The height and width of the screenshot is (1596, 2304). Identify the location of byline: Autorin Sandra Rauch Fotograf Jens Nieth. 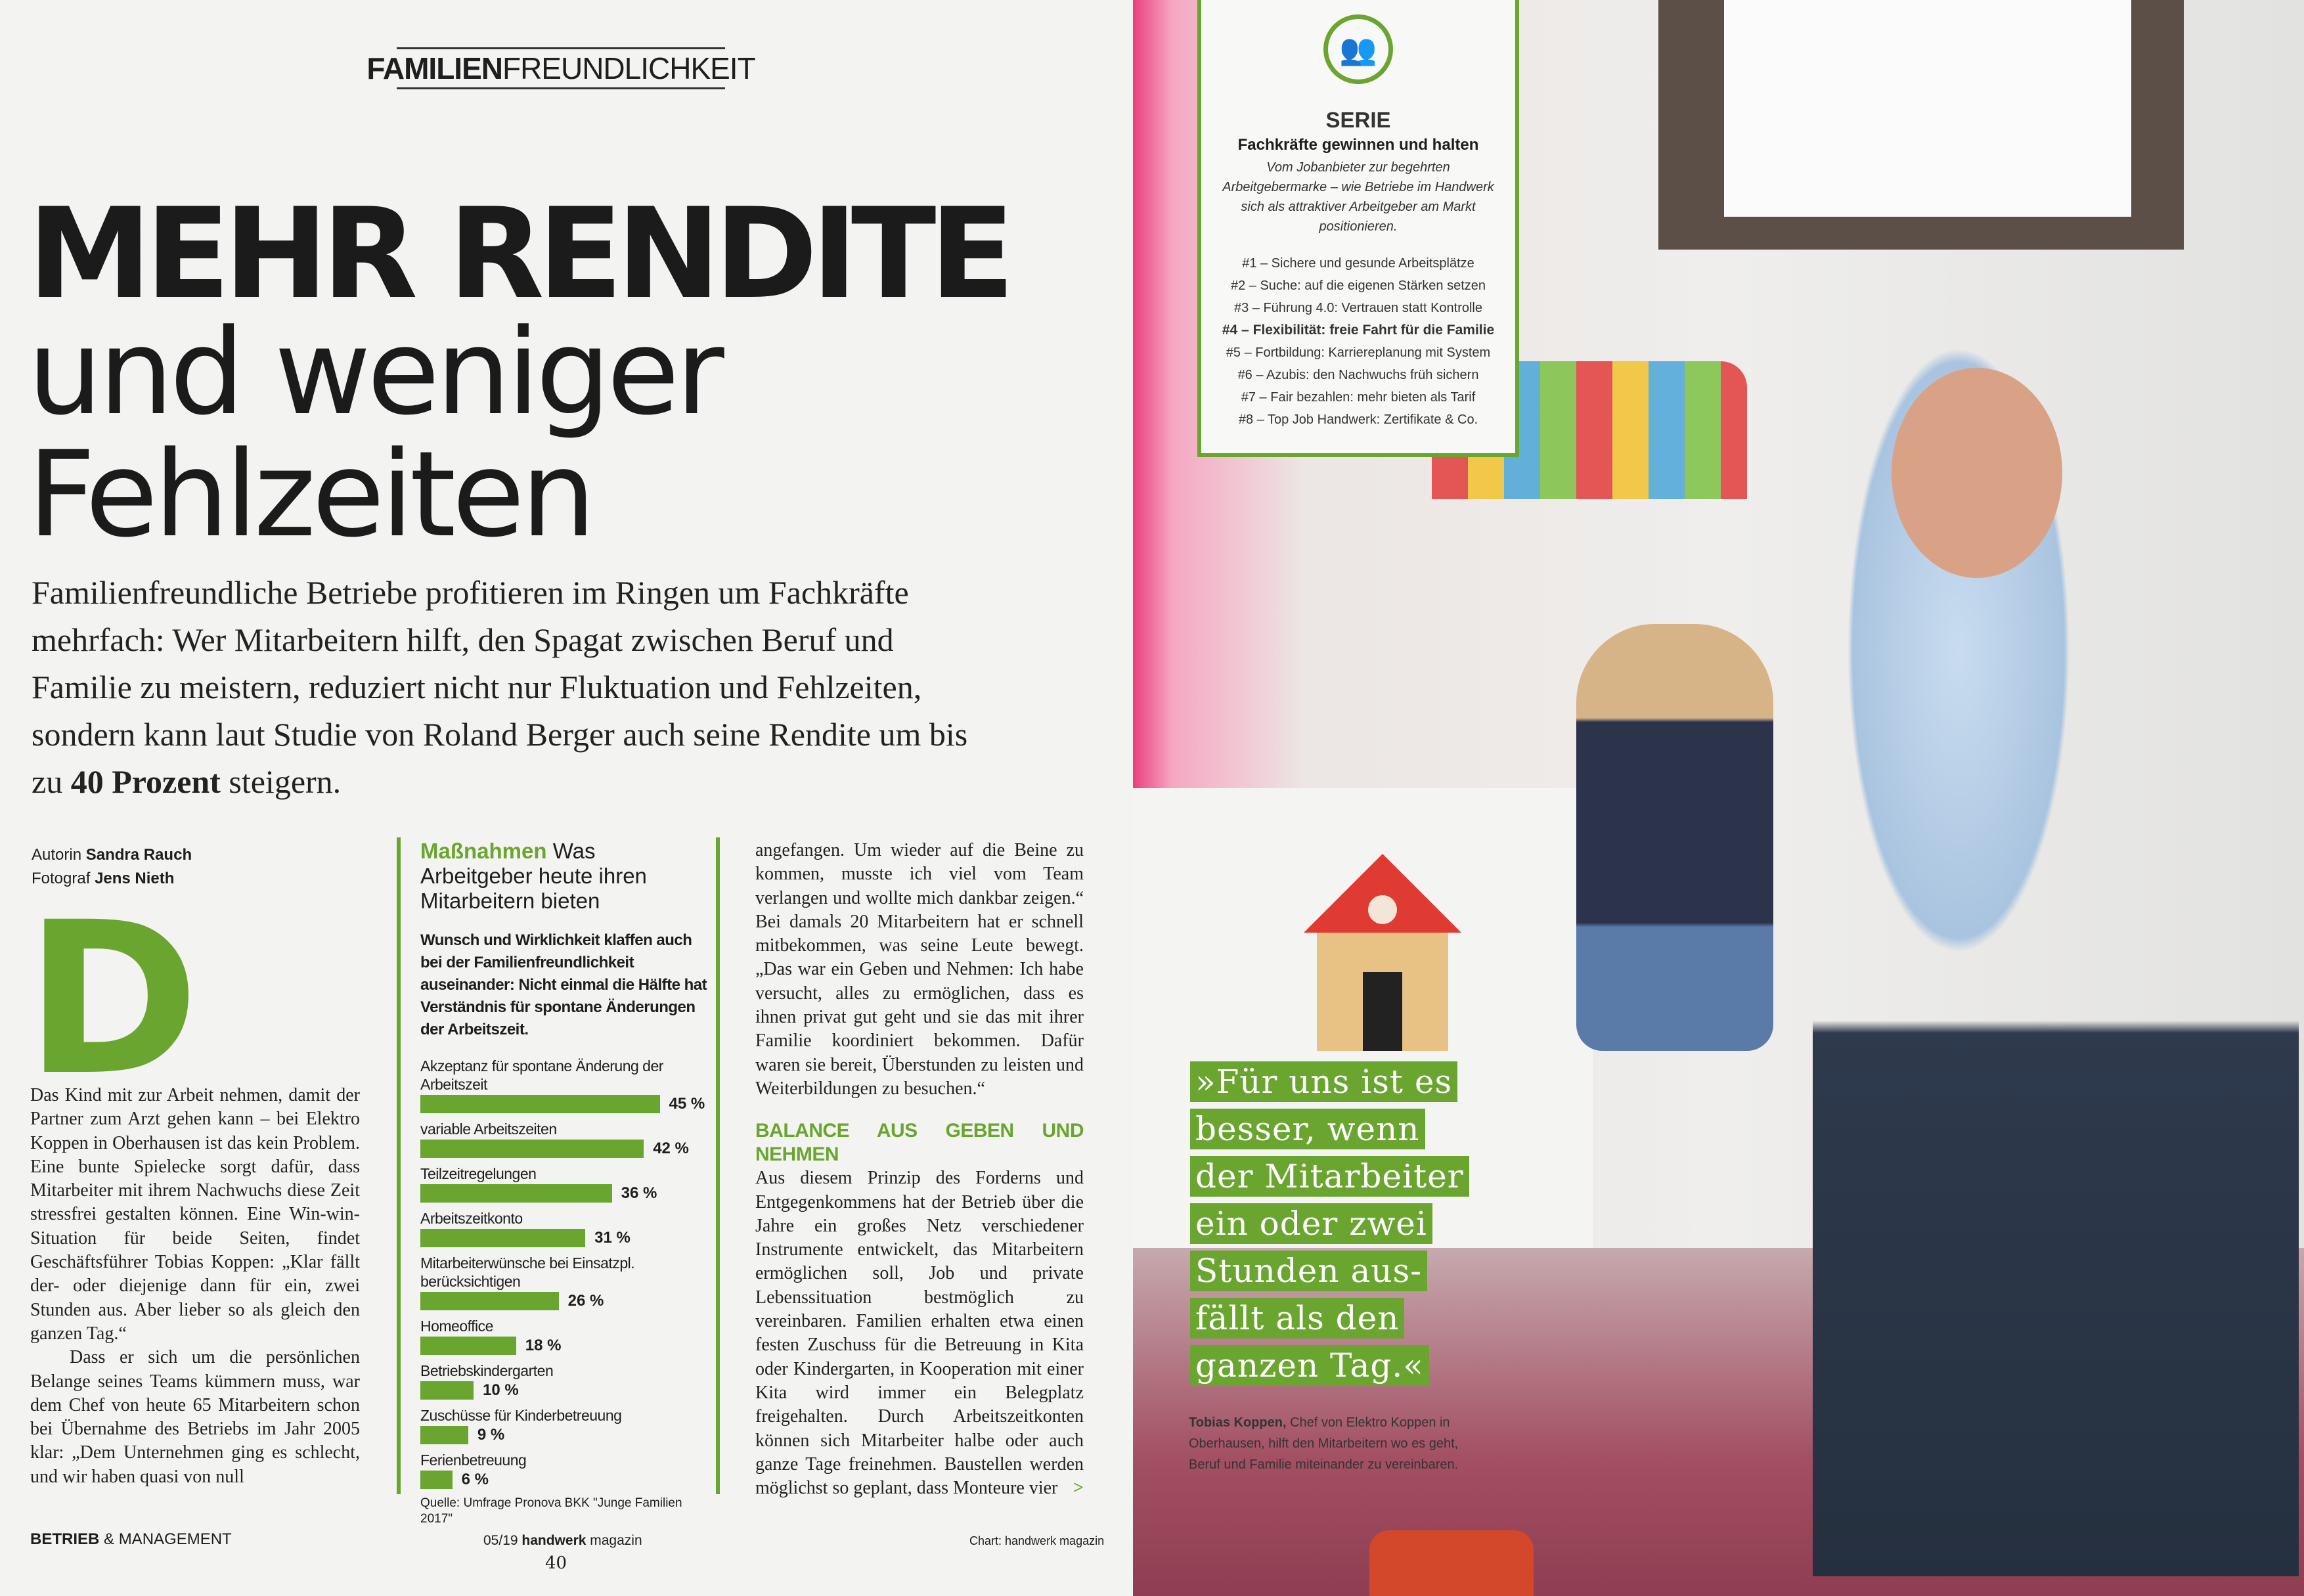
(112, 867).